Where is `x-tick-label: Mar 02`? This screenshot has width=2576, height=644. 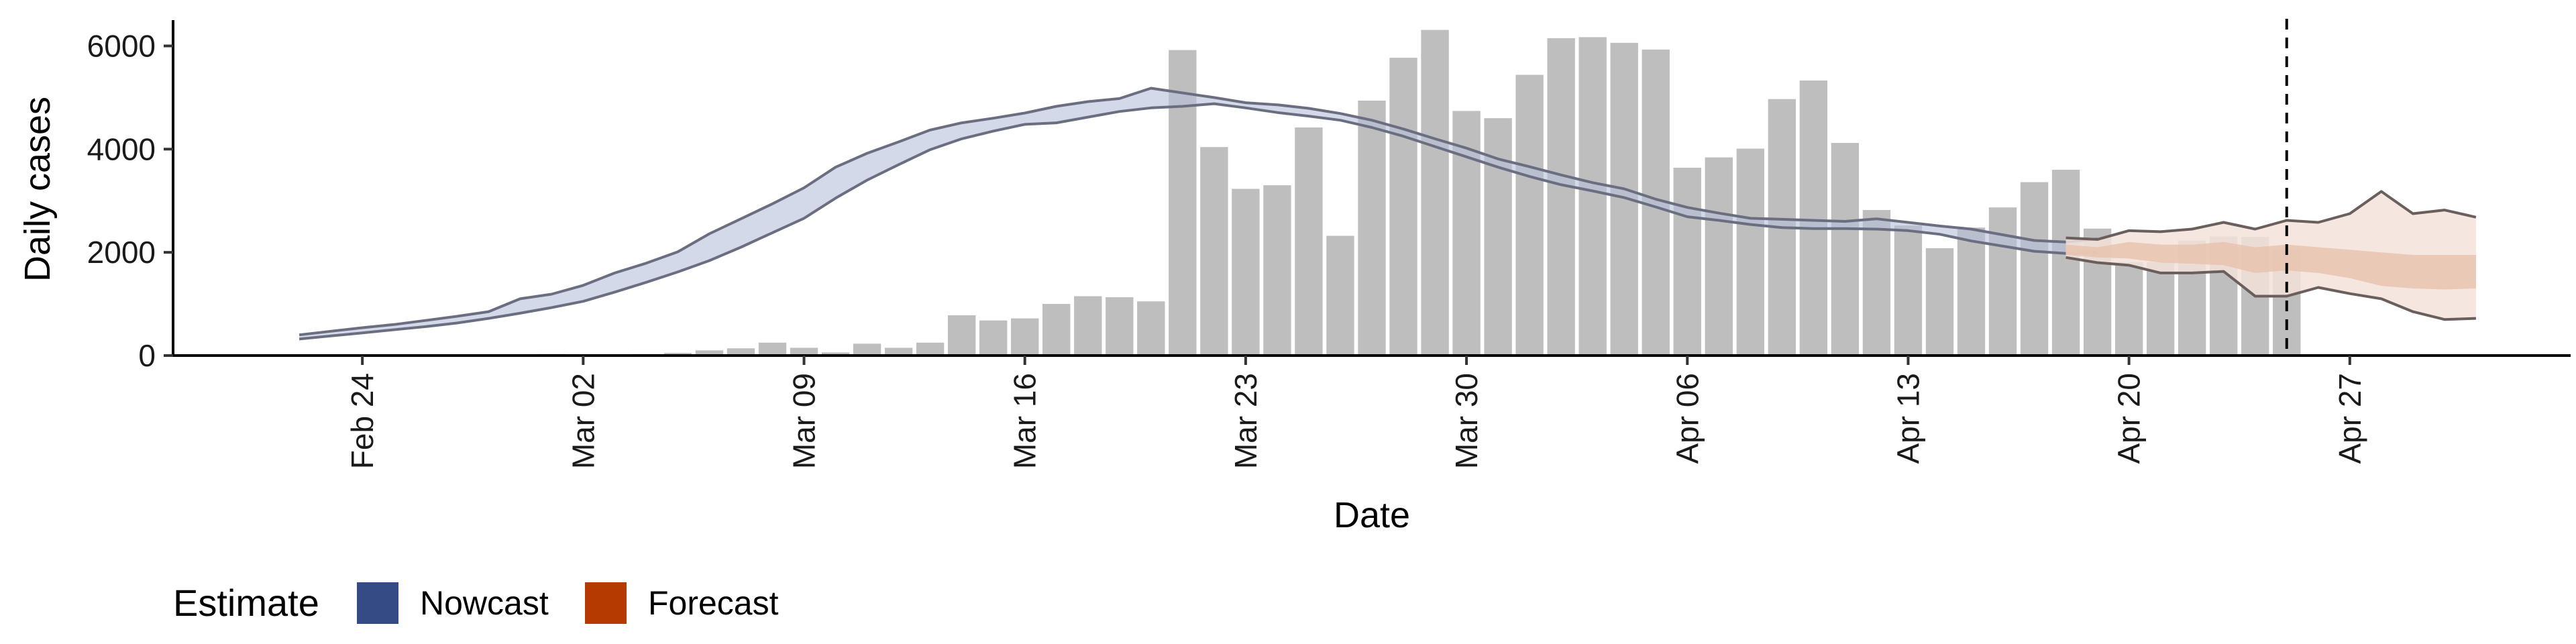
x-tick-label: Mar 02 is located at coordinates (583, 421).